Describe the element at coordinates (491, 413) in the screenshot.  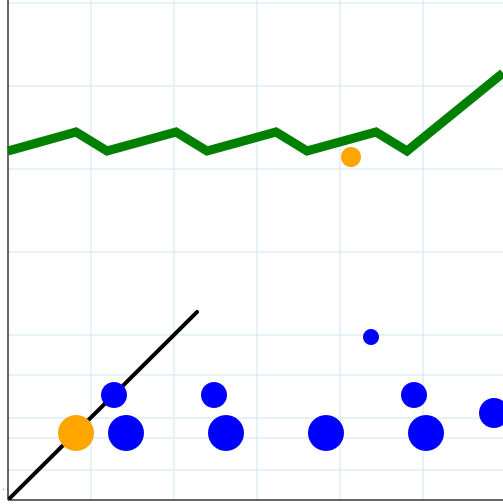
I see `blue-ball-edge` at that location.